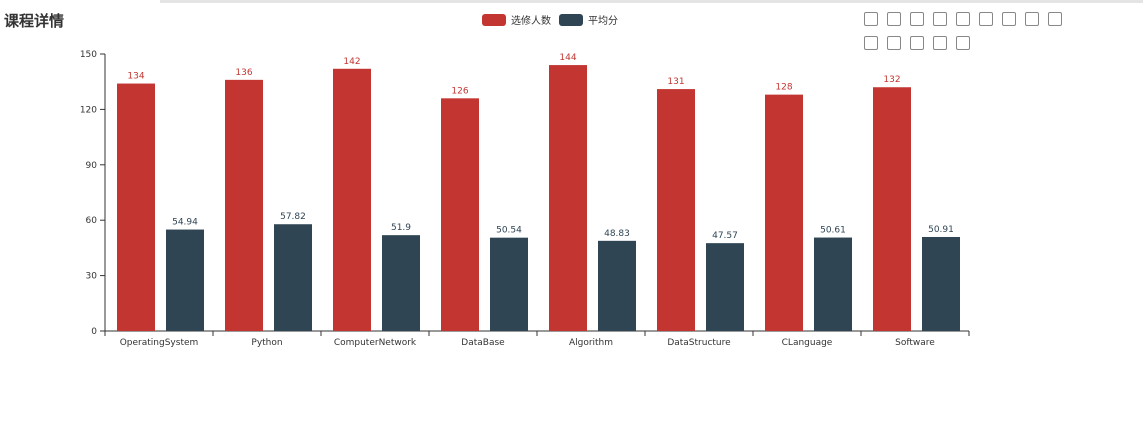  Describe the element at coordinates (603, 21) in the screenshot. I see `legend-label: 平均分` at that location.